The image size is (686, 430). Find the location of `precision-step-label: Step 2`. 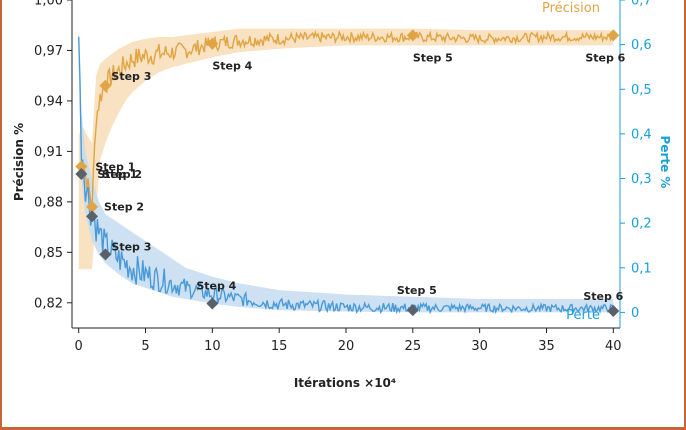

precision-step-label: Step 2 is located at coordinates (122, 174).